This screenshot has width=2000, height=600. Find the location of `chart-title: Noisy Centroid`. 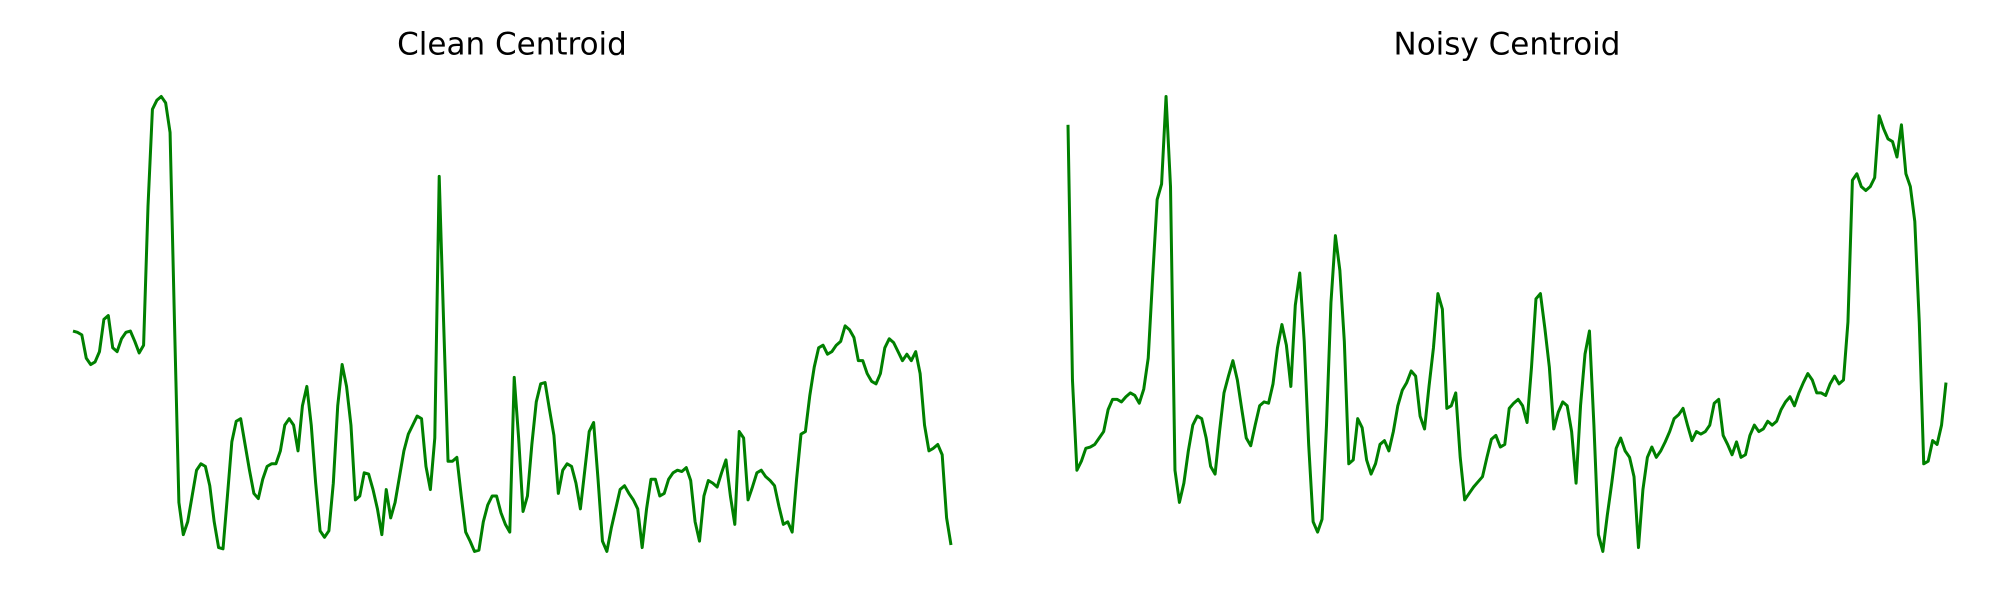

chart-title: Noisy Centroid is located at coordinates (1507, 45).